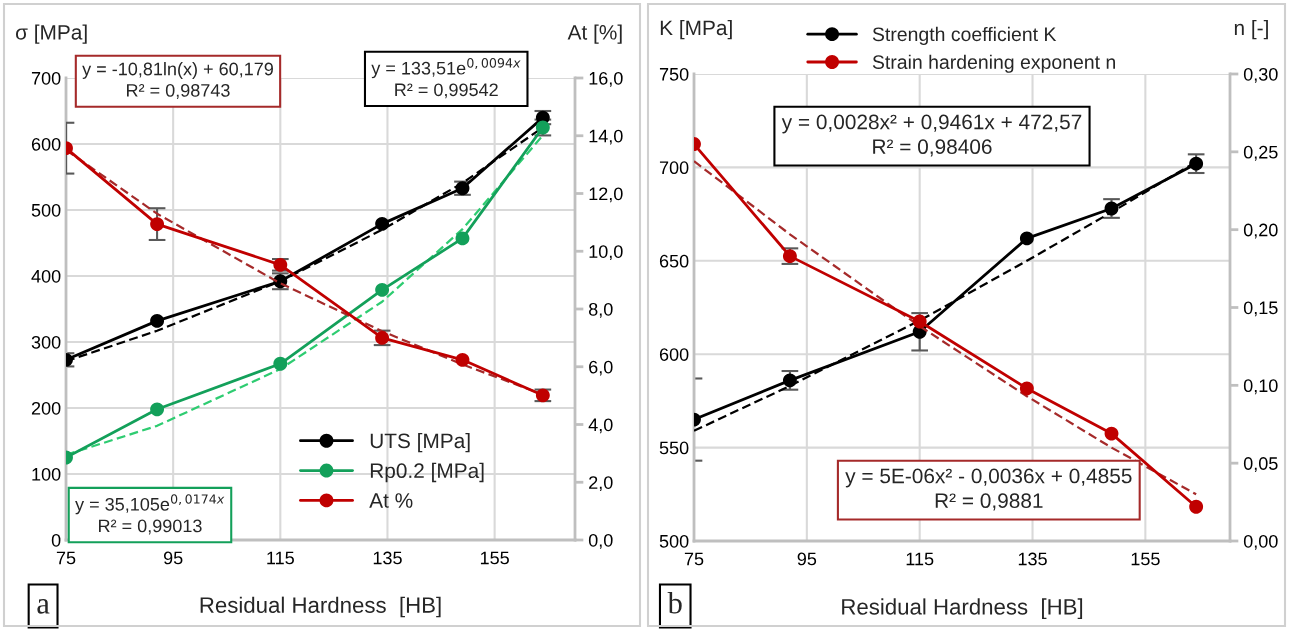  What do you see at coordinates (1260, 231) in the screenshot?
I see `y2-tick-label: 0,20` at bounding box center [1260, 231].